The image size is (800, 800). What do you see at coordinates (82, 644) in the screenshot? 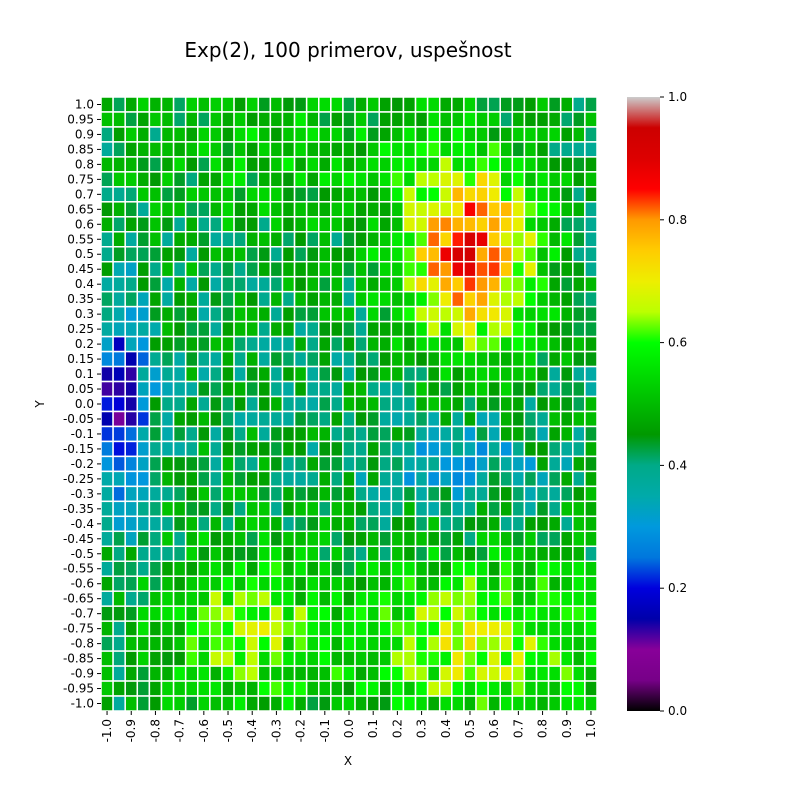
I see `y-tick-label: -0.8` at bounding box center [82, 644].